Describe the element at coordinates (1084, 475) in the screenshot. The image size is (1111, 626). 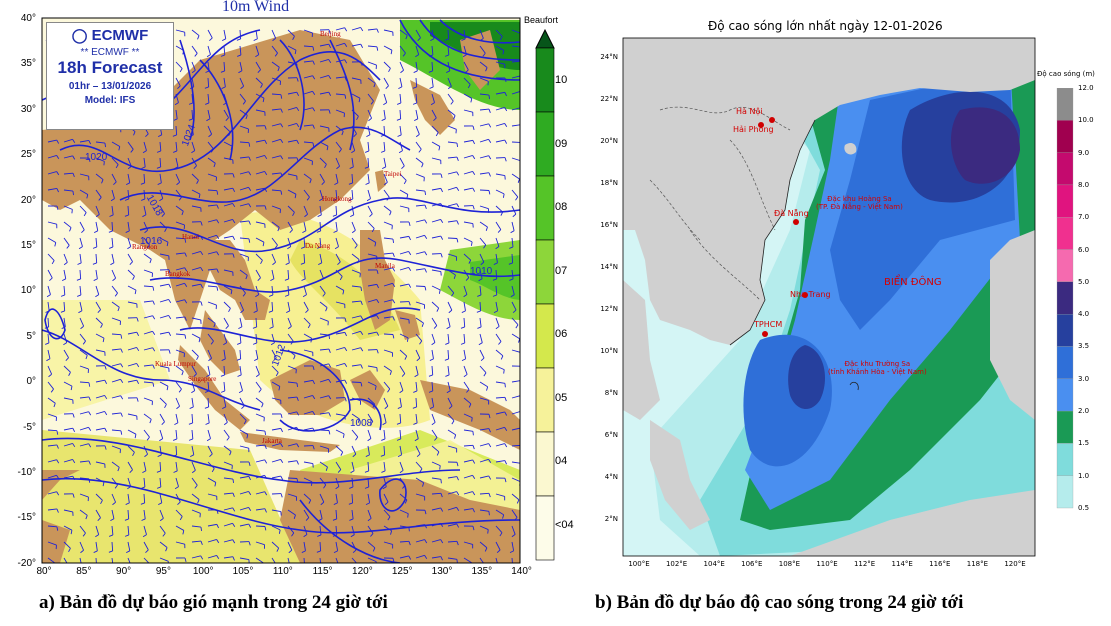
I see `colorbar-label: 1.0` at that location.